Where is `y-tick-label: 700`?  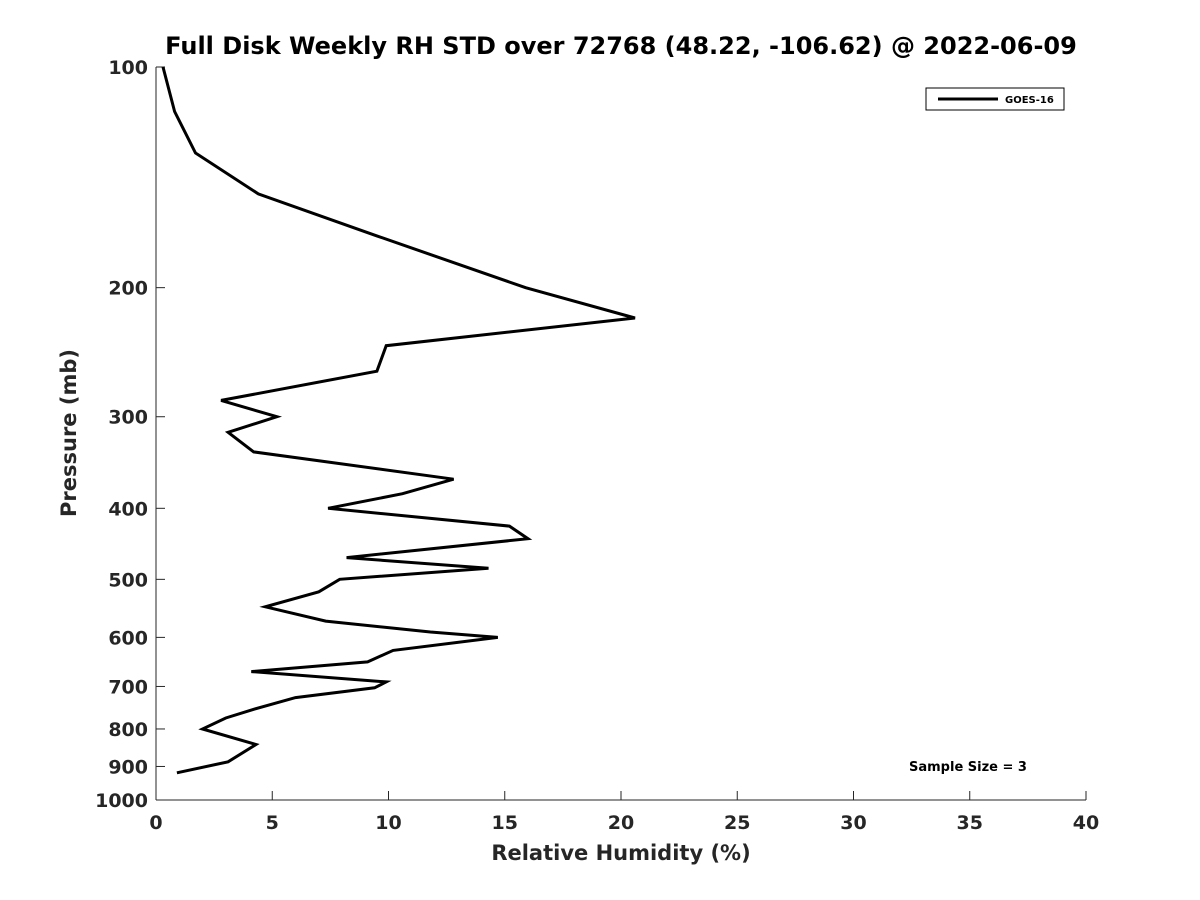
y-tick-label: 700 is located at coordinates (128, 687).